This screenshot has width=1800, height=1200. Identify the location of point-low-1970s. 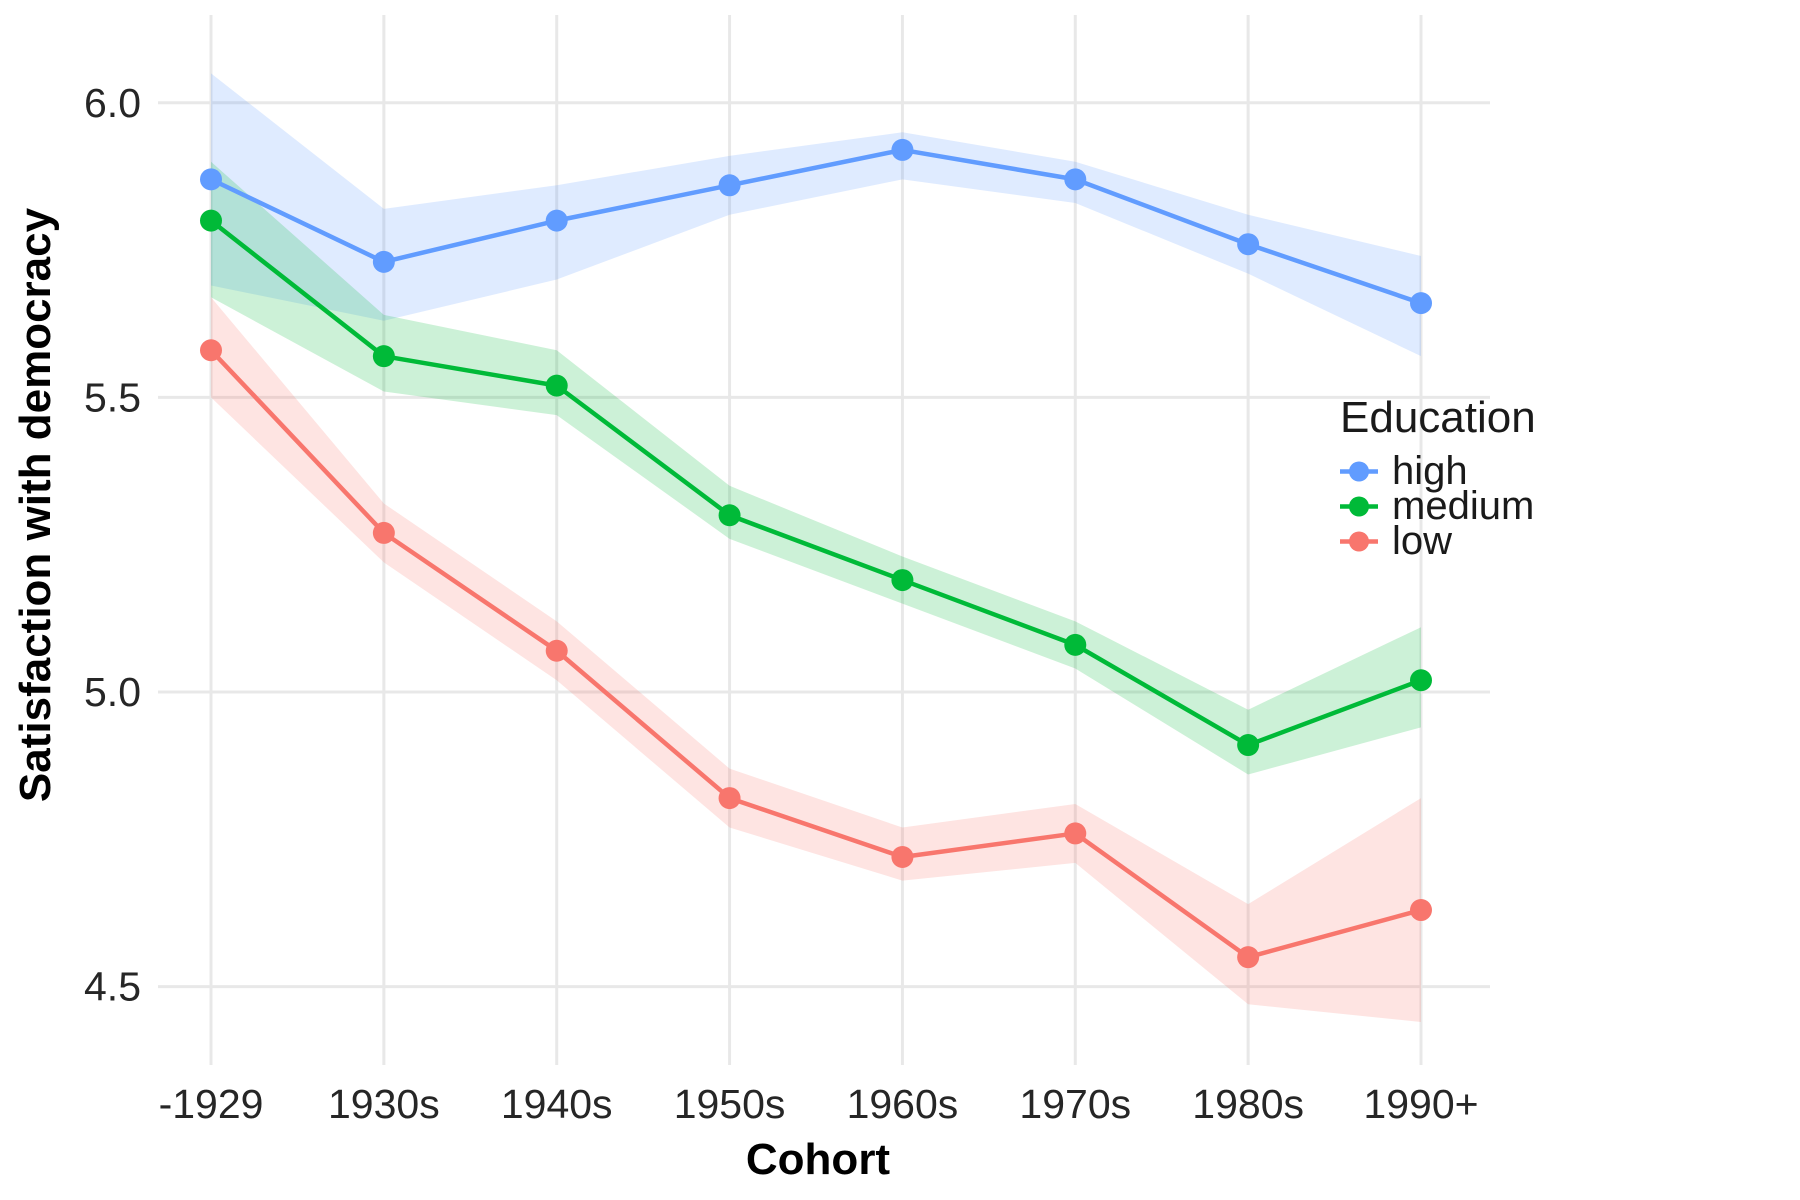
(1075, 833).